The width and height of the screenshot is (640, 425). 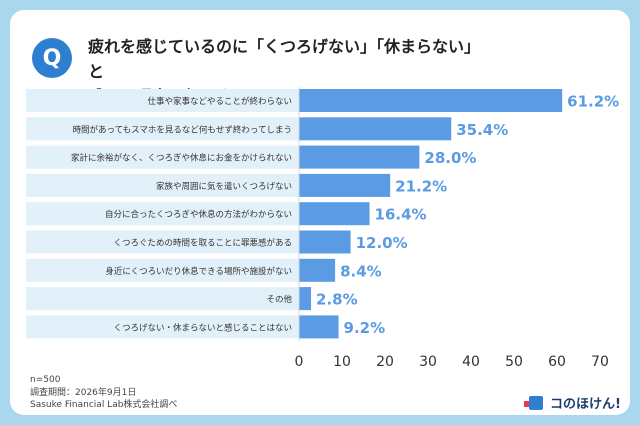 I want to click on brand-logo: コのほけん!, so click(x=572, y=402).